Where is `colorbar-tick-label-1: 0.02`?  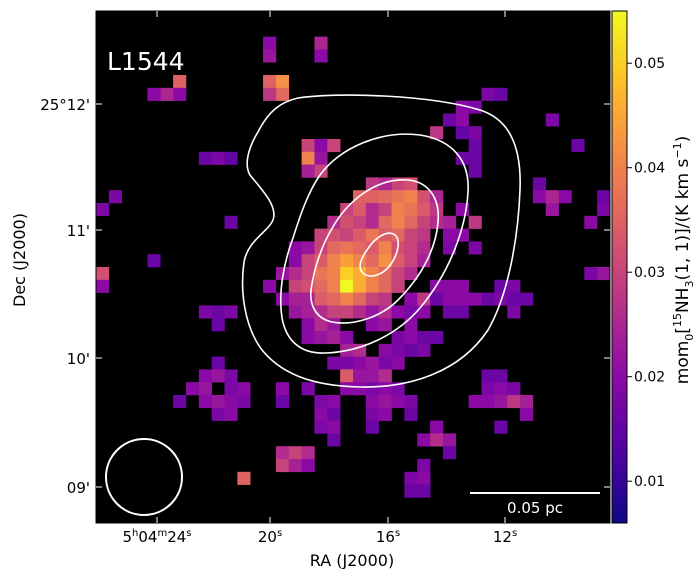
colorbar-tick-label-1: 0.02 is located at coordinates (649, 378).